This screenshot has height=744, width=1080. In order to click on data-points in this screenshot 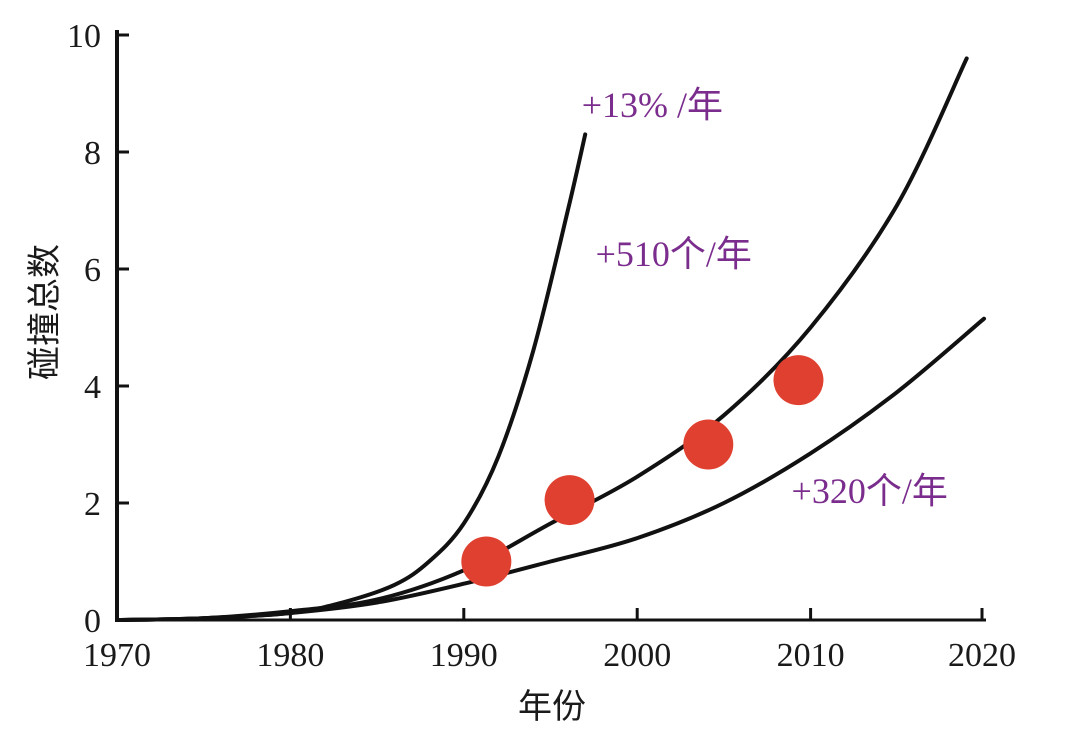, I will do `click(642, 471)`.